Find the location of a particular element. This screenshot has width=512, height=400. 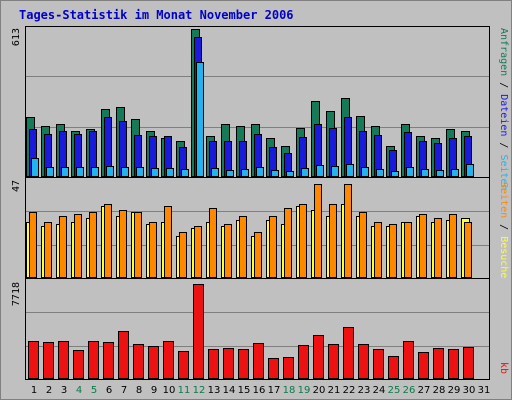

day-label: 20 is located at coordinates (319, 390).